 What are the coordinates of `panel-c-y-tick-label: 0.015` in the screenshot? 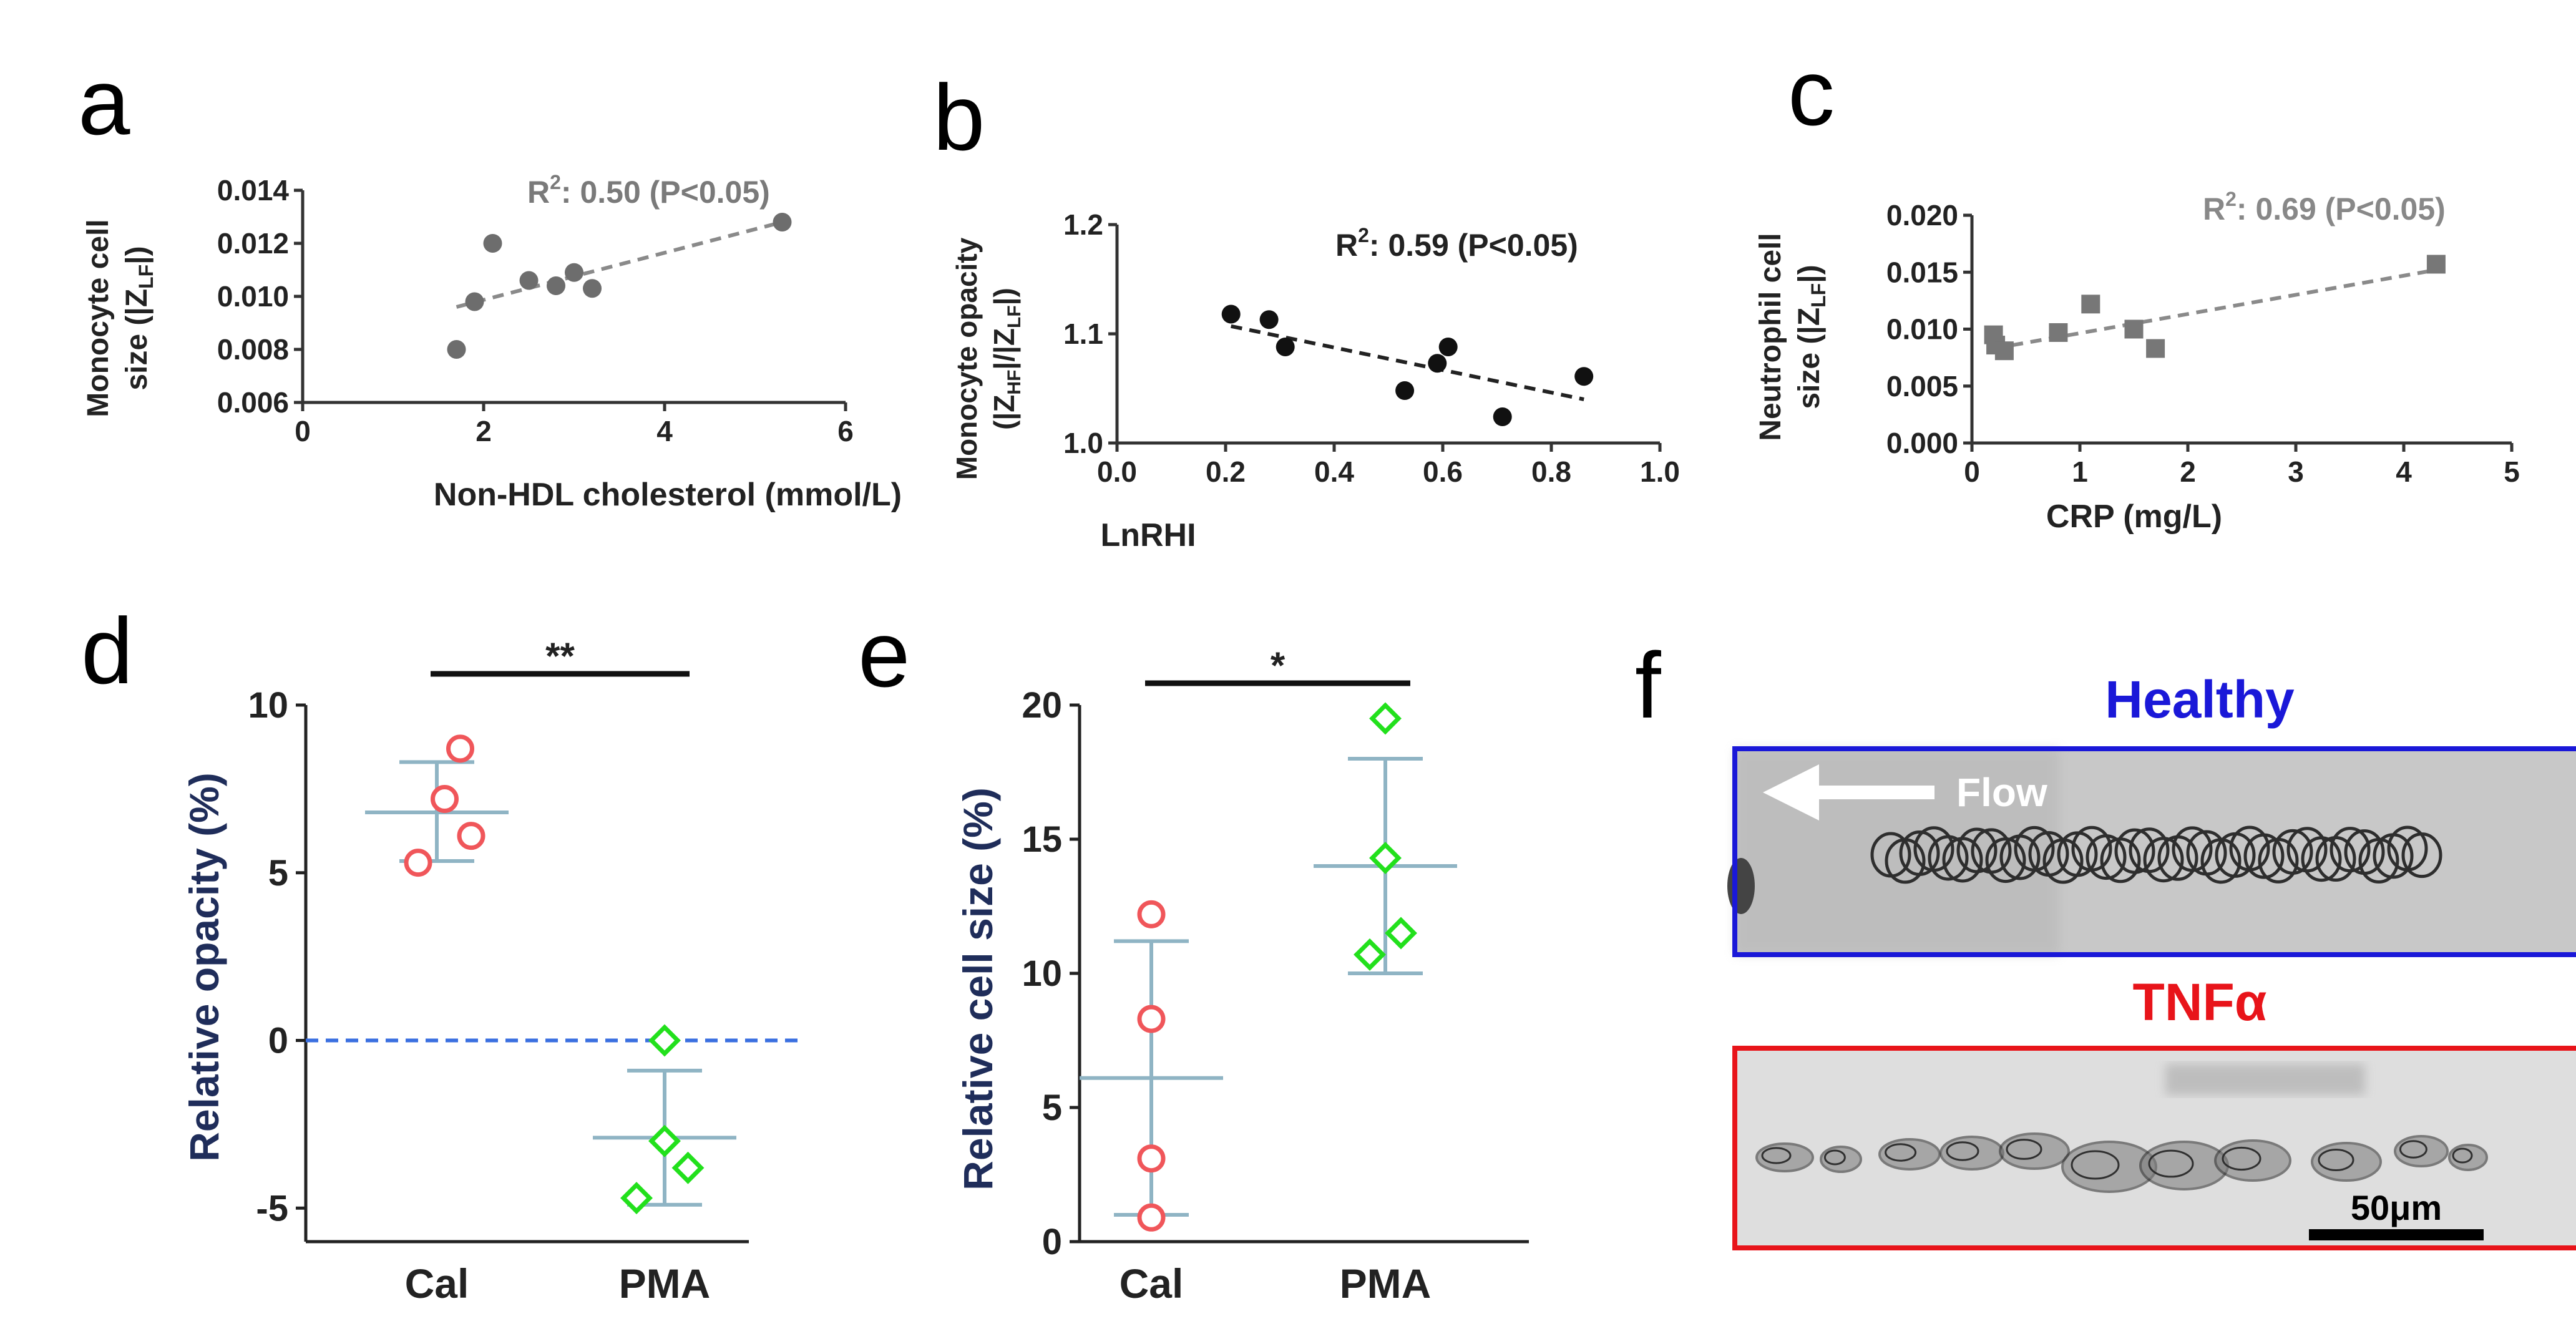 It's located at (1922, 272).